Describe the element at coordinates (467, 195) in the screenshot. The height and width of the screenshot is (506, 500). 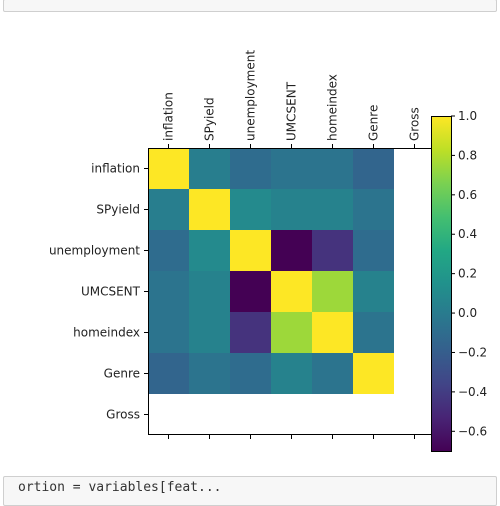
I see `colorbar-tick-label: 0.6` at that location.